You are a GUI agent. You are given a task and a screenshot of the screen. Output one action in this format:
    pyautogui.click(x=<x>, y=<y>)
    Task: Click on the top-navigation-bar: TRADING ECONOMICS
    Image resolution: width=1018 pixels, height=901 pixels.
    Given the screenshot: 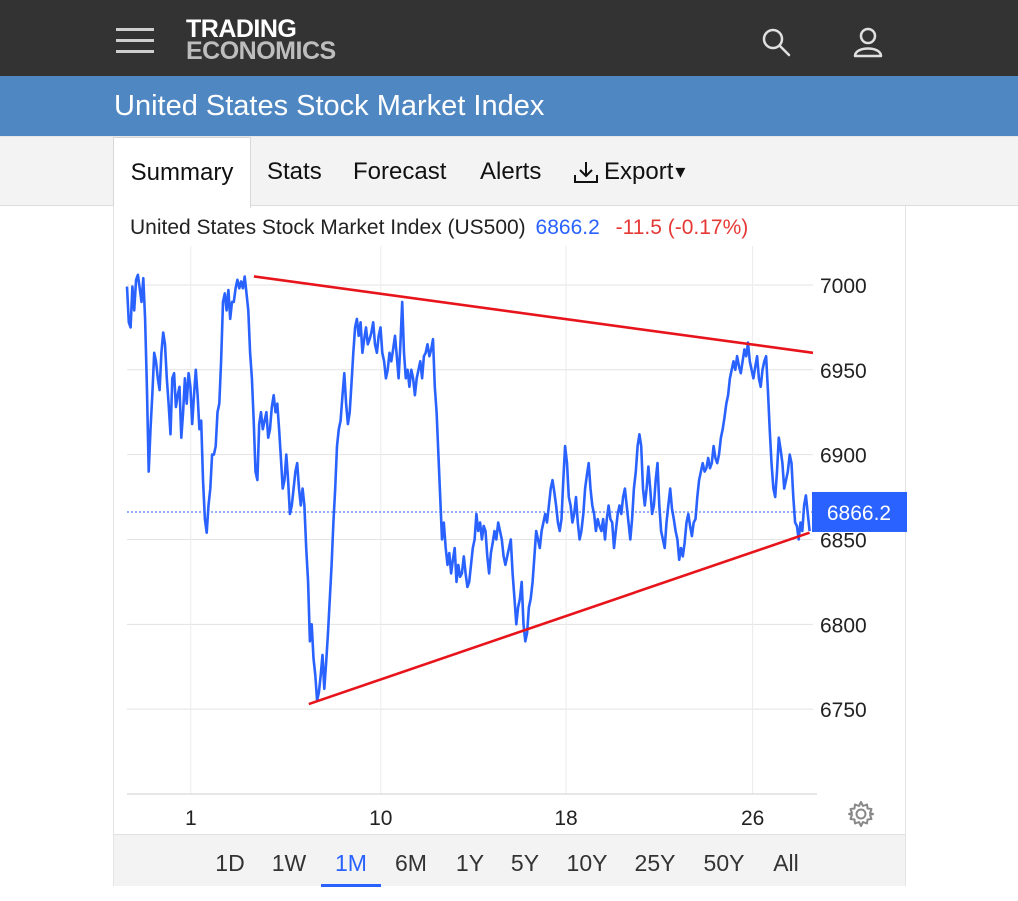 What is the action you would take?
    pyautogui.click(x=509, y=38)
    